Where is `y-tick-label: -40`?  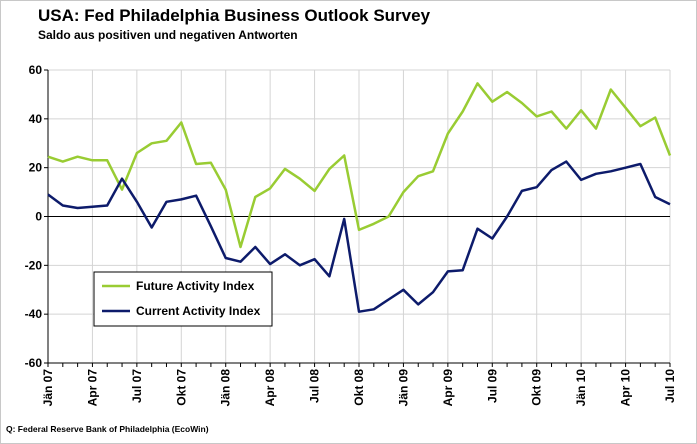
y-tick-label: -40 is located at coordinates (34, 314).